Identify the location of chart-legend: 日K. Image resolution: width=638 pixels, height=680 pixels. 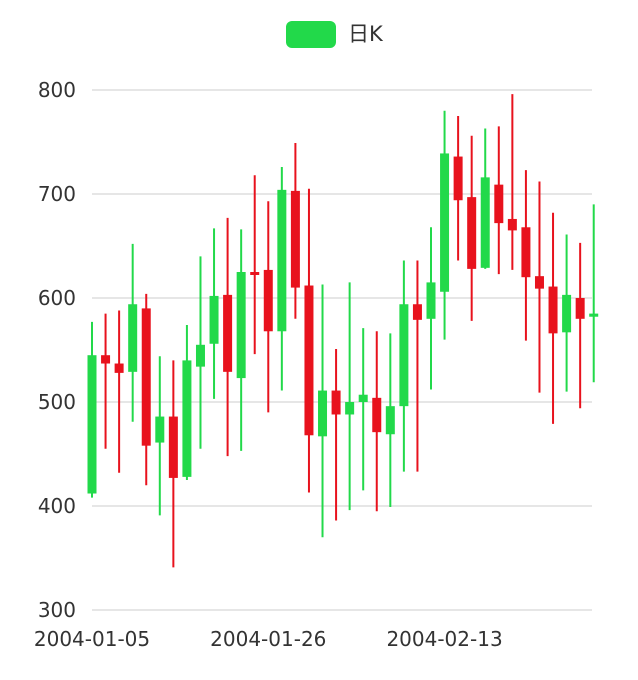
(334, 34).